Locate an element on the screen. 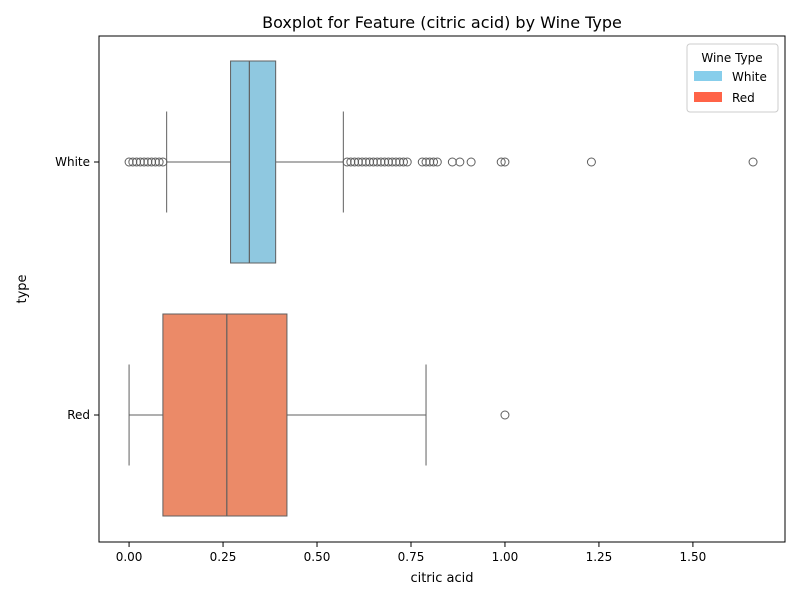 Image resolution: width=800 pixels, height=600 pixels. legend-swatch-white is located at coordinates (708, 76).